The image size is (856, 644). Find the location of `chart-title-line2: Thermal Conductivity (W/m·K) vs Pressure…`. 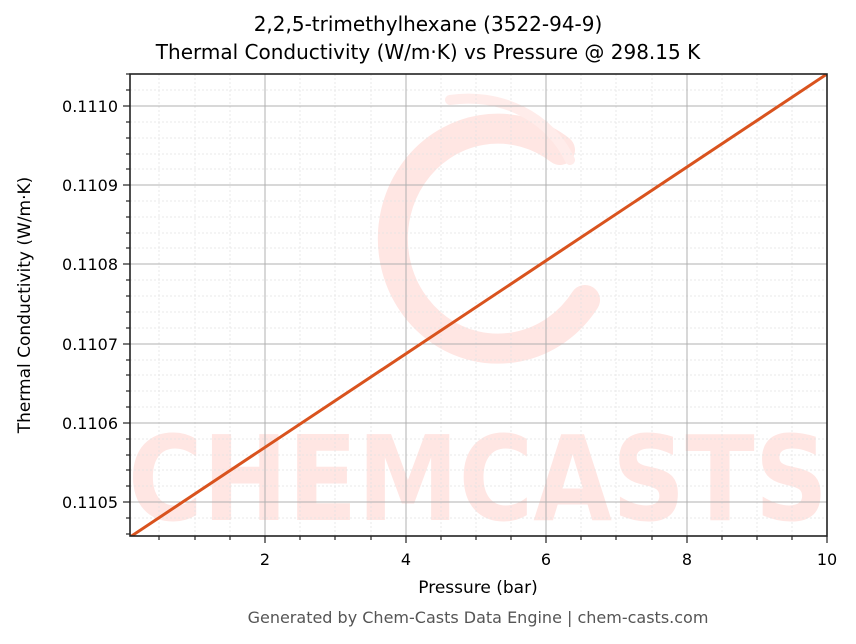

chart-title-line2: Thermal Conductivity (W/m·K) vs Pressure… is located at coordinates (428, 52).